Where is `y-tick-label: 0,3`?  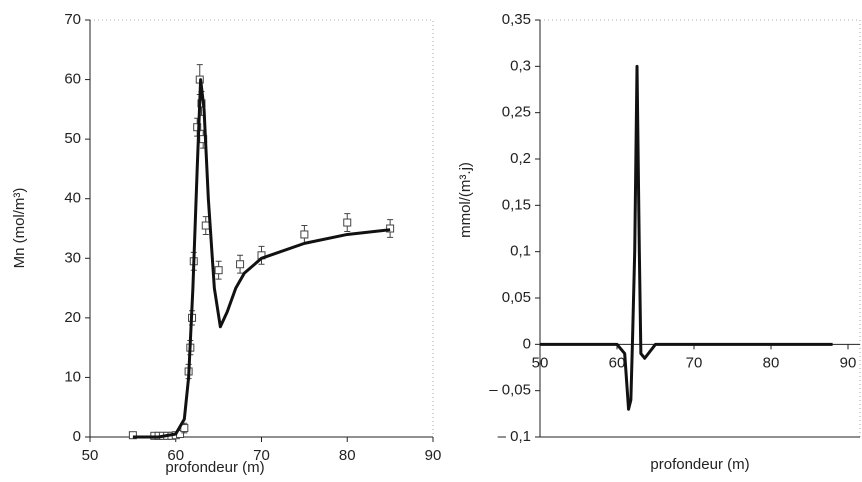
y-tick-label: 0,3 is located at coordinates (520, 65).